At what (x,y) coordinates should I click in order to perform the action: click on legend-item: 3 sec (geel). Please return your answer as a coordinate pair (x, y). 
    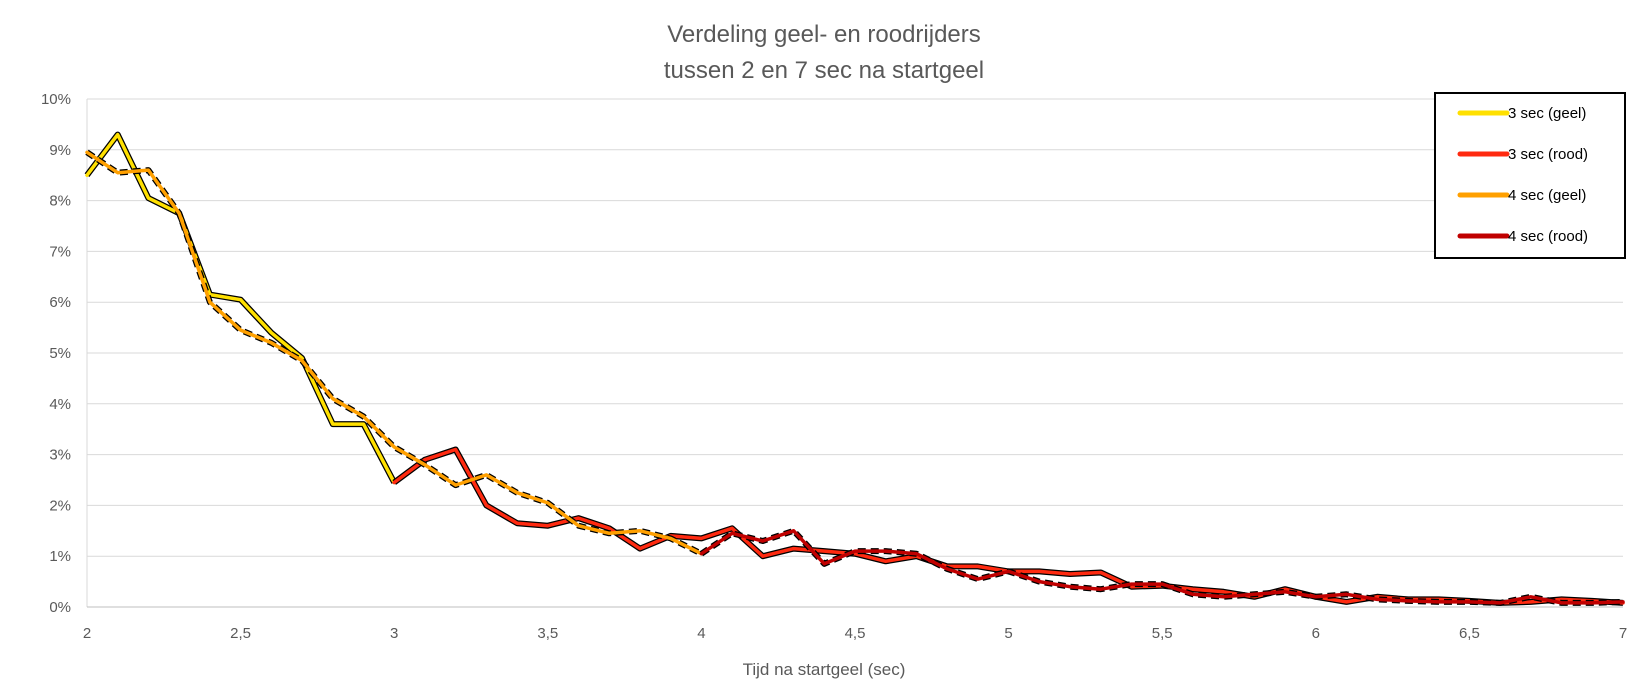
    Looking at the image, I should click on (1521, 113).